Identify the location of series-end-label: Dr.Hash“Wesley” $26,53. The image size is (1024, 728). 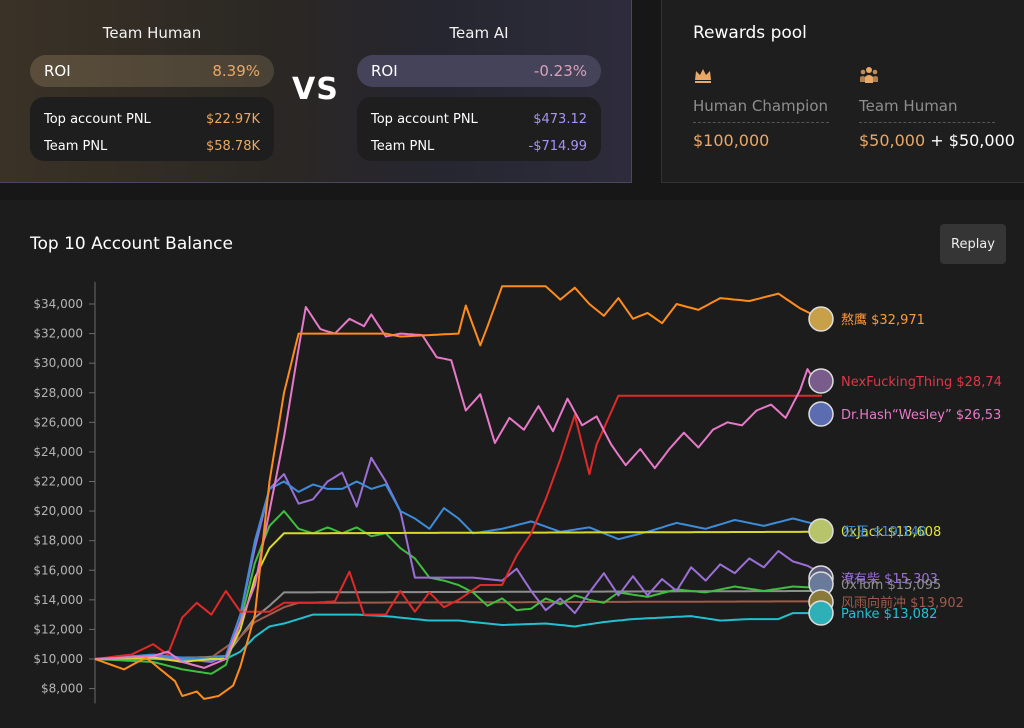
(921, 415).